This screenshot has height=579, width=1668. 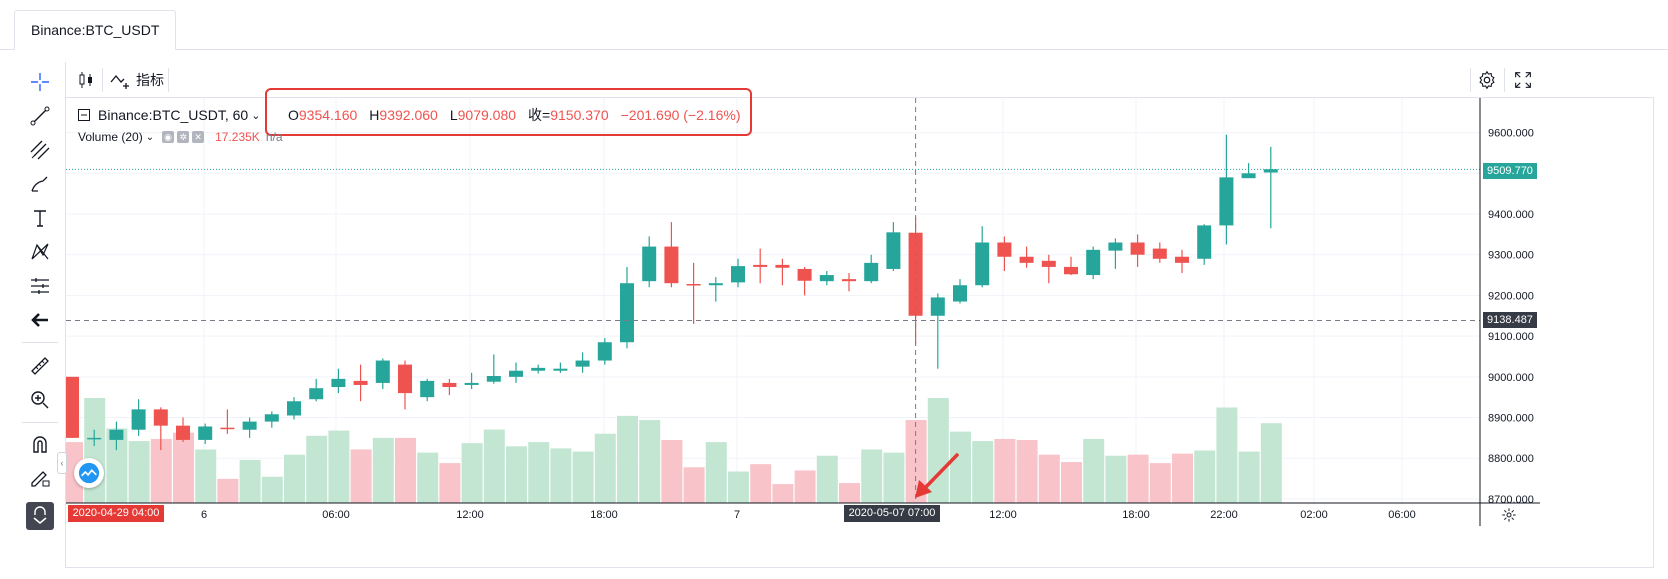 I want to click on volume-label: Volume (20), so click(x=110, y=137).